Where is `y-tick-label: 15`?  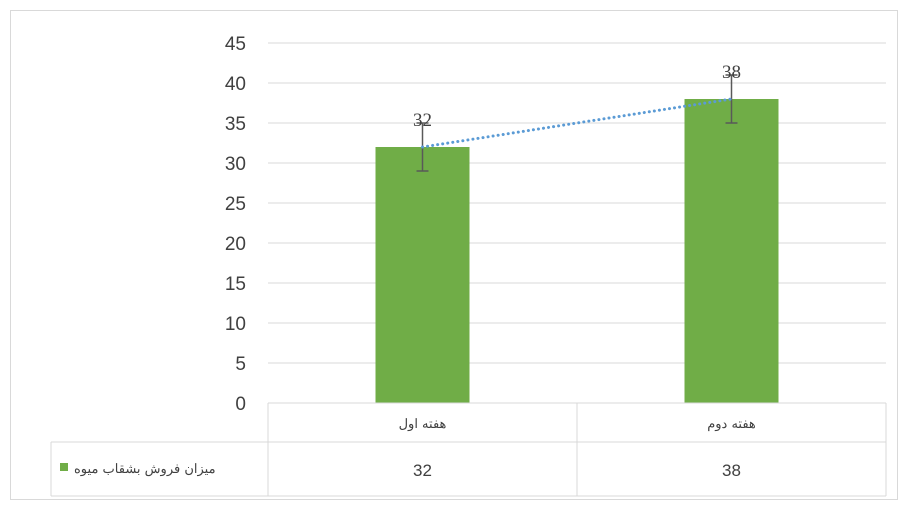
y-tick-label: 15 is located at coordinates (235, 284).